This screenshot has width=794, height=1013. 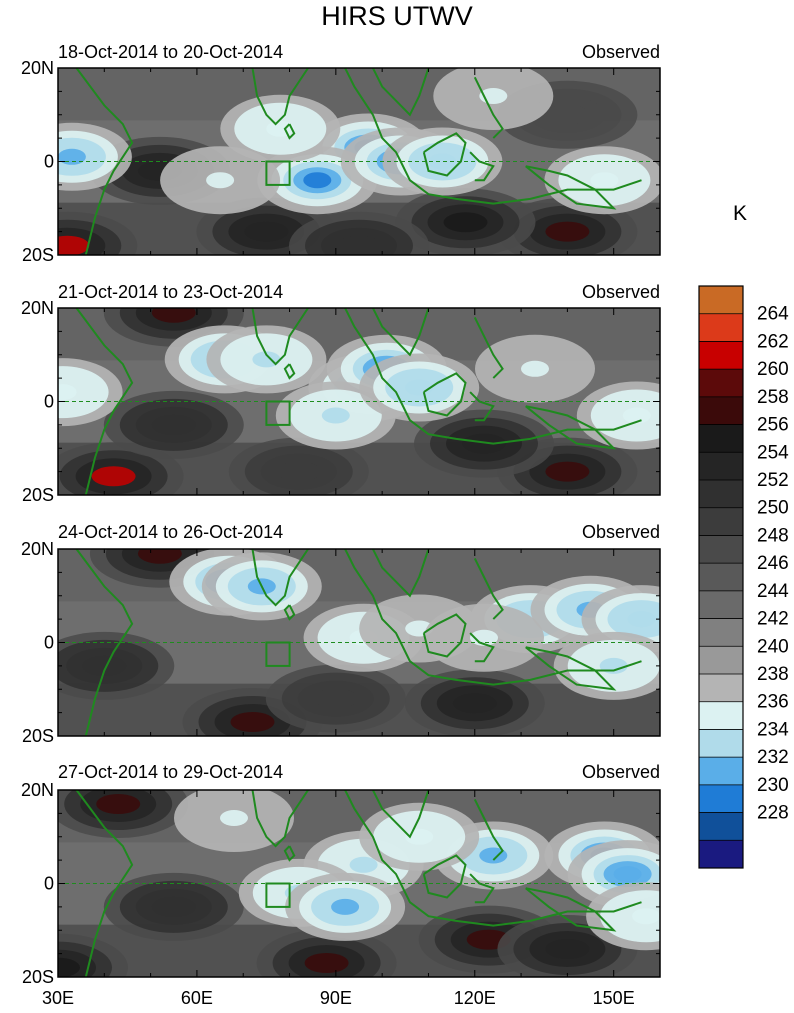 What do you see at coordinates (773, 646) in the screenshot?
I see `colorbar-label: 240` at bounding box center [773, 646].